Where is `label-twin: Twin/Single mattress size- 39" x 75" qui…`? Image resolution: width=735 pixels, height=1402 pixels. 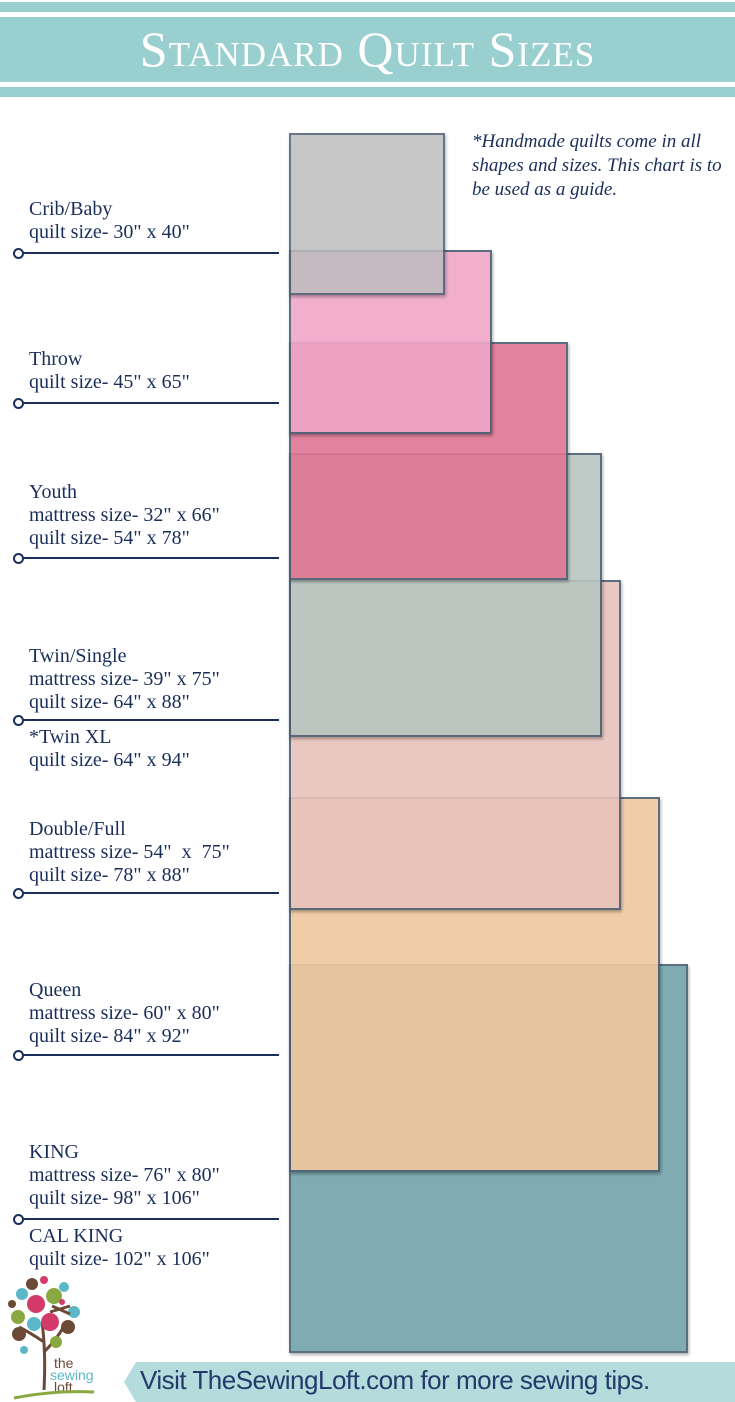 label-twin: Twin/Single mattress size- 39" x 75" qui… is located at coordinates (124, 679).